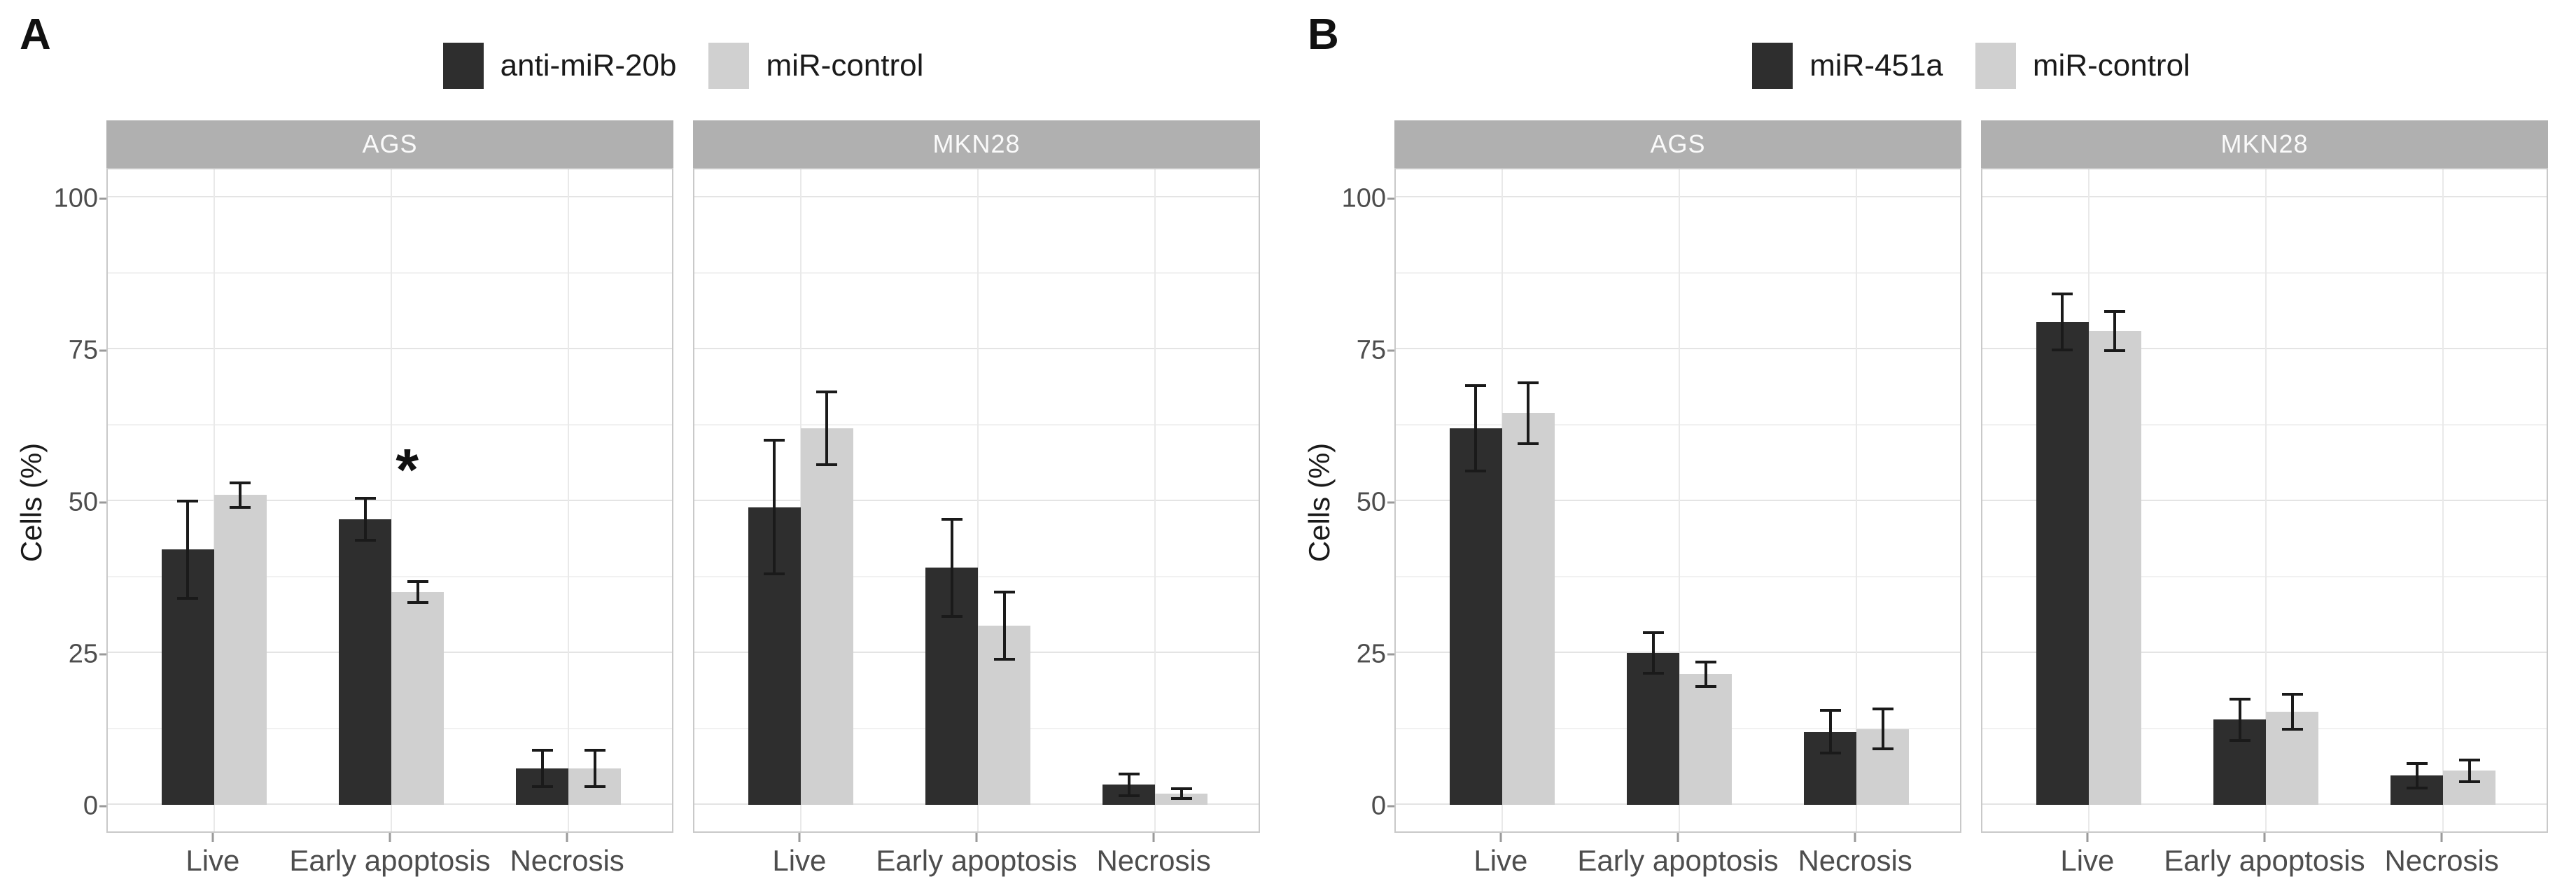  I want to click on facet-strip-title: MKN28, so click(2264, 143).